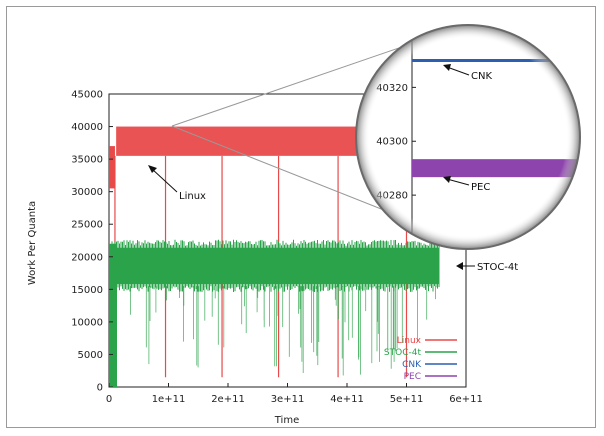  I want to click on annotation-label-stoc: STOC-4t, so click(497, 267).